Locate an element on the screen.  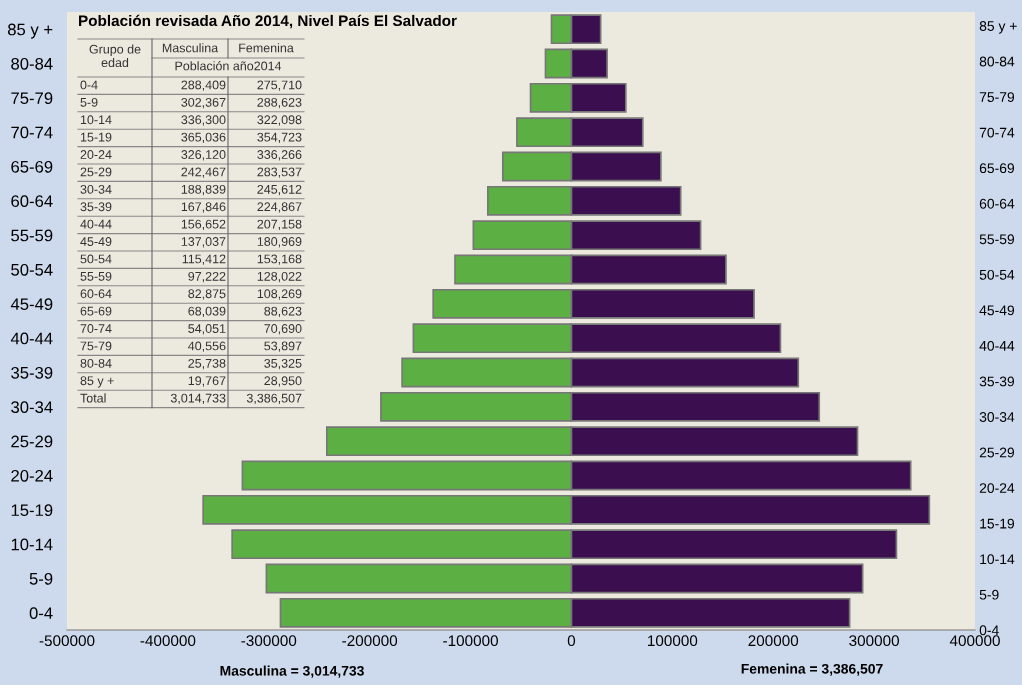
annotation: 242,467 is located at coordinates (203, 172).